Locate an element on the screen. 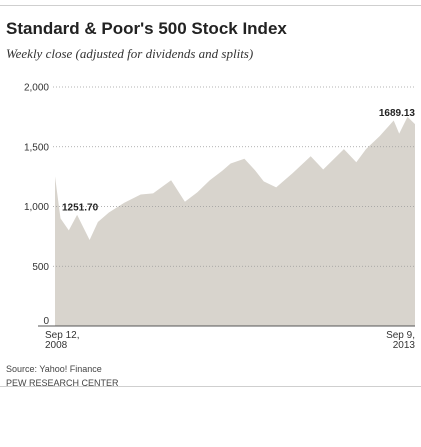 The height and width of the screenshot is (447, 421). source-note: Source: Yahoo! Finance is located at coordinates (54, 369).